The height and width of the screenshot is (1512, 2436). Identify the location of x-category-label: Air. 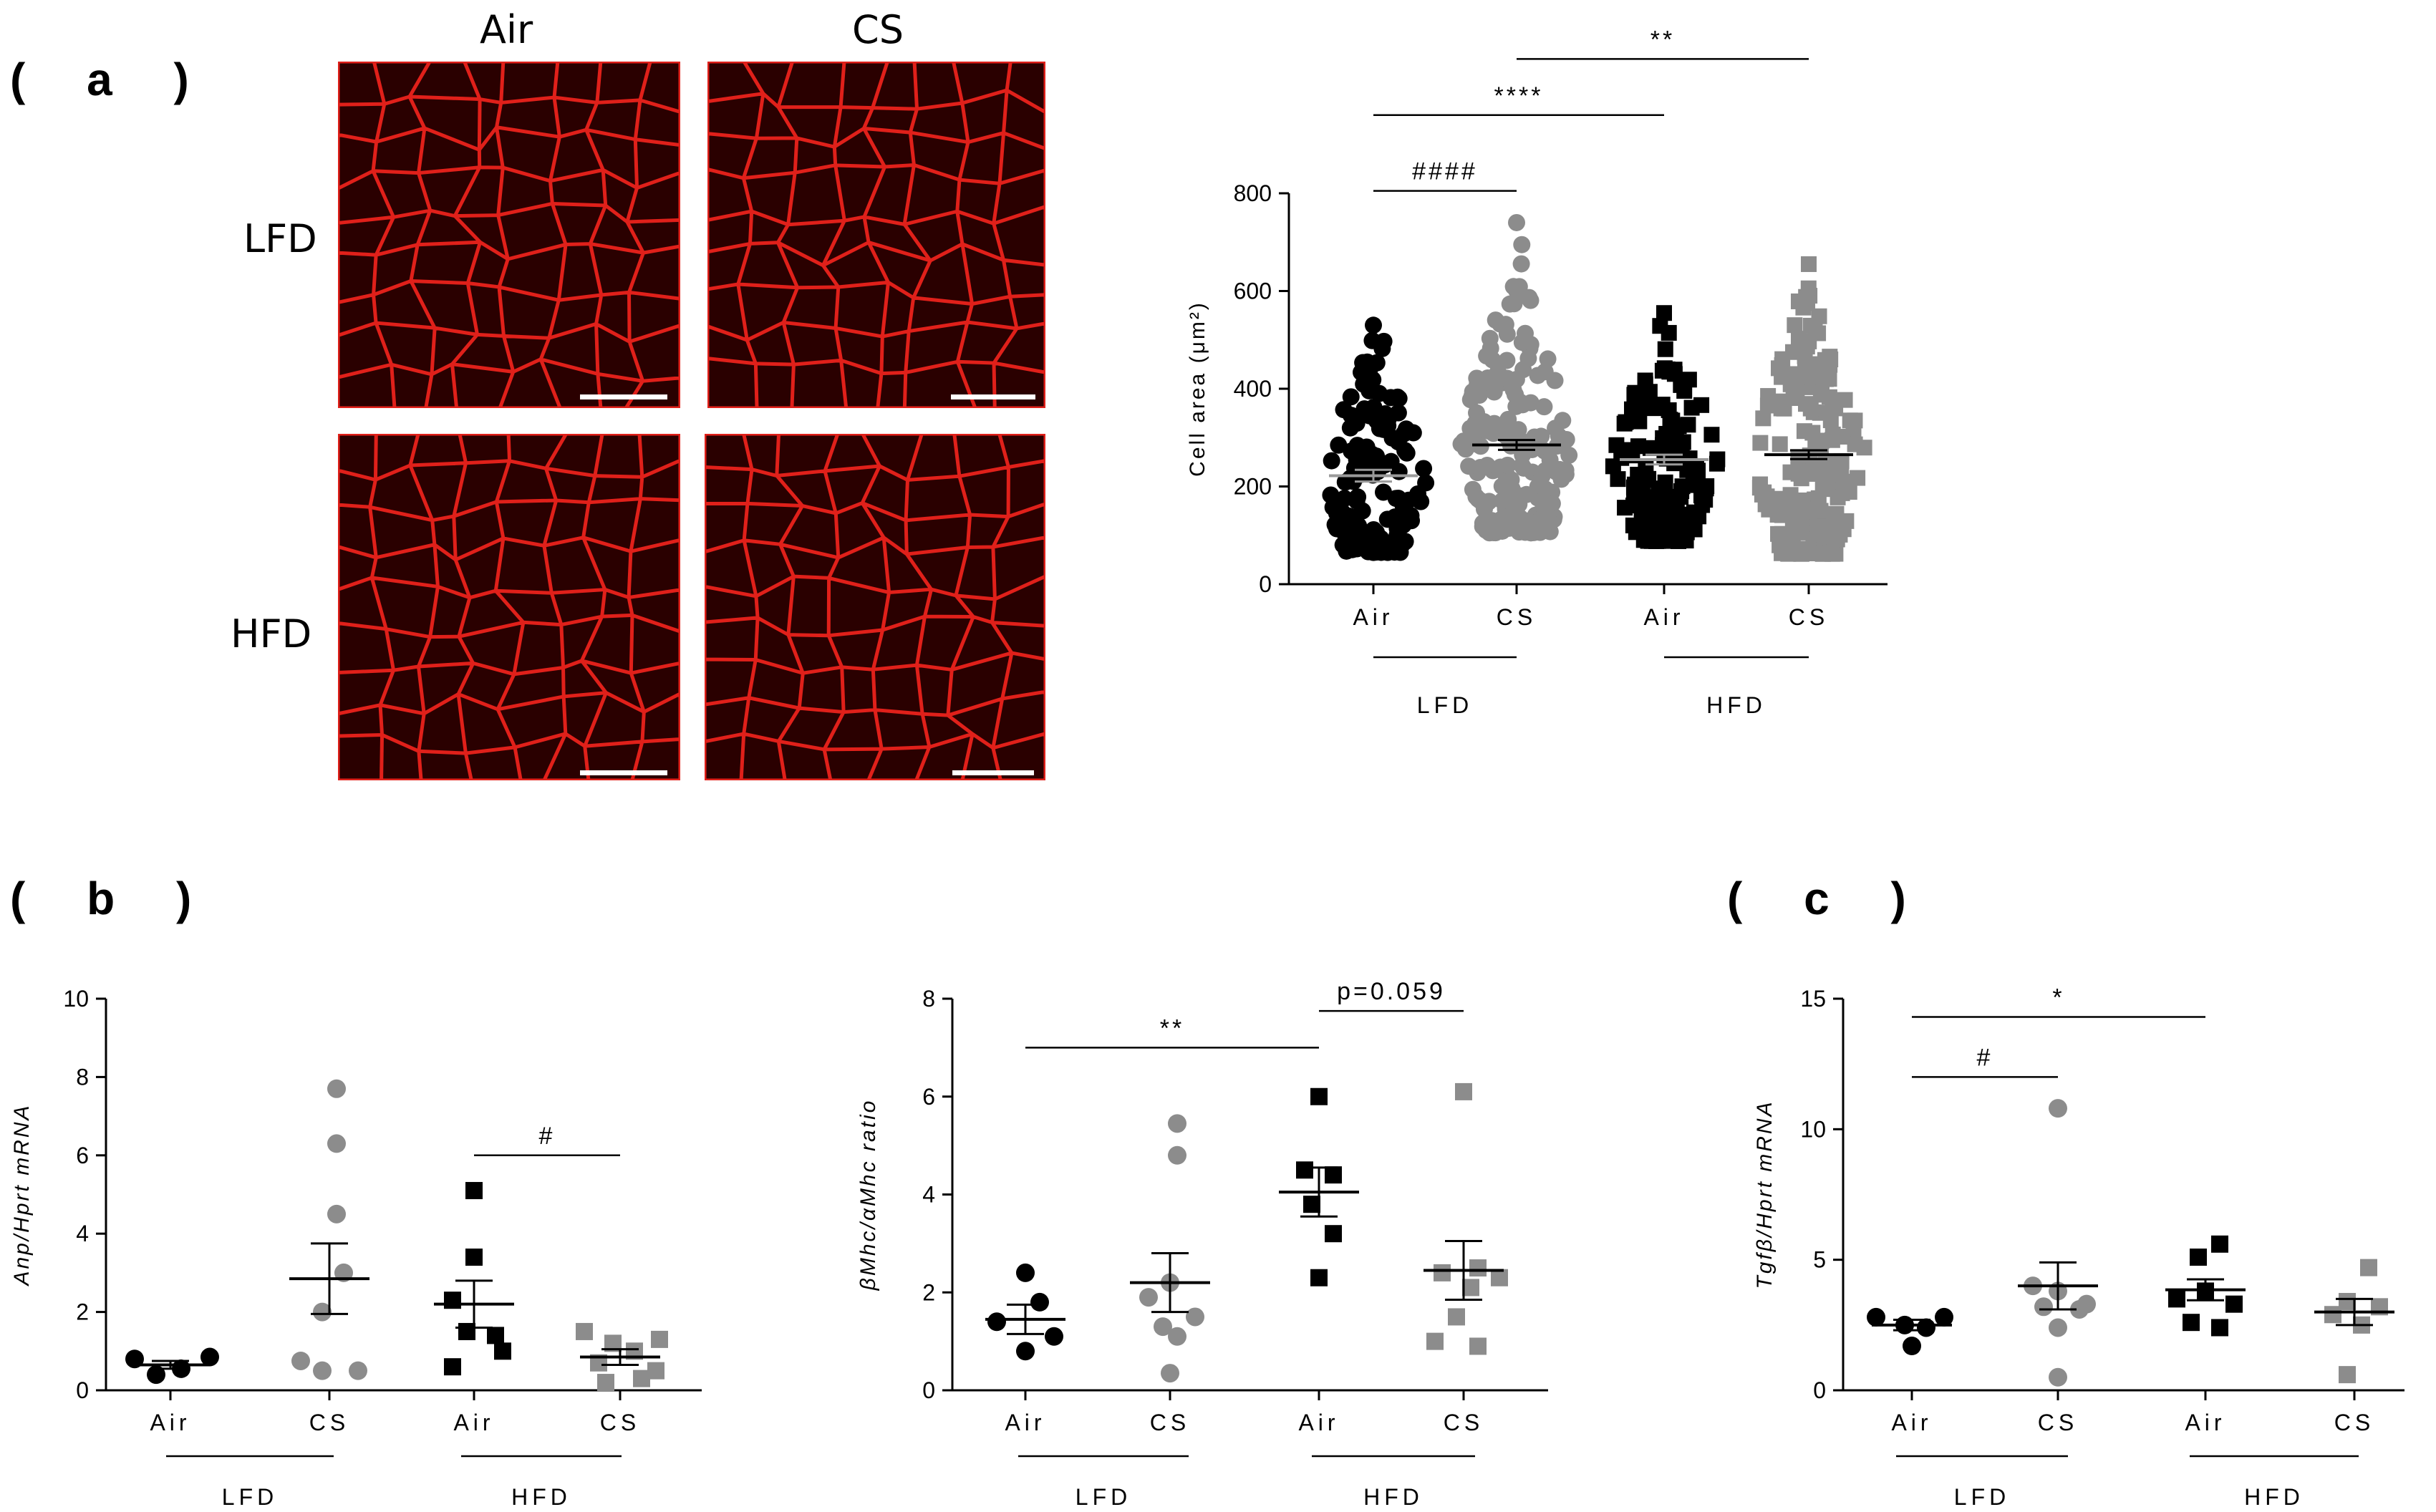
(170, 1422).